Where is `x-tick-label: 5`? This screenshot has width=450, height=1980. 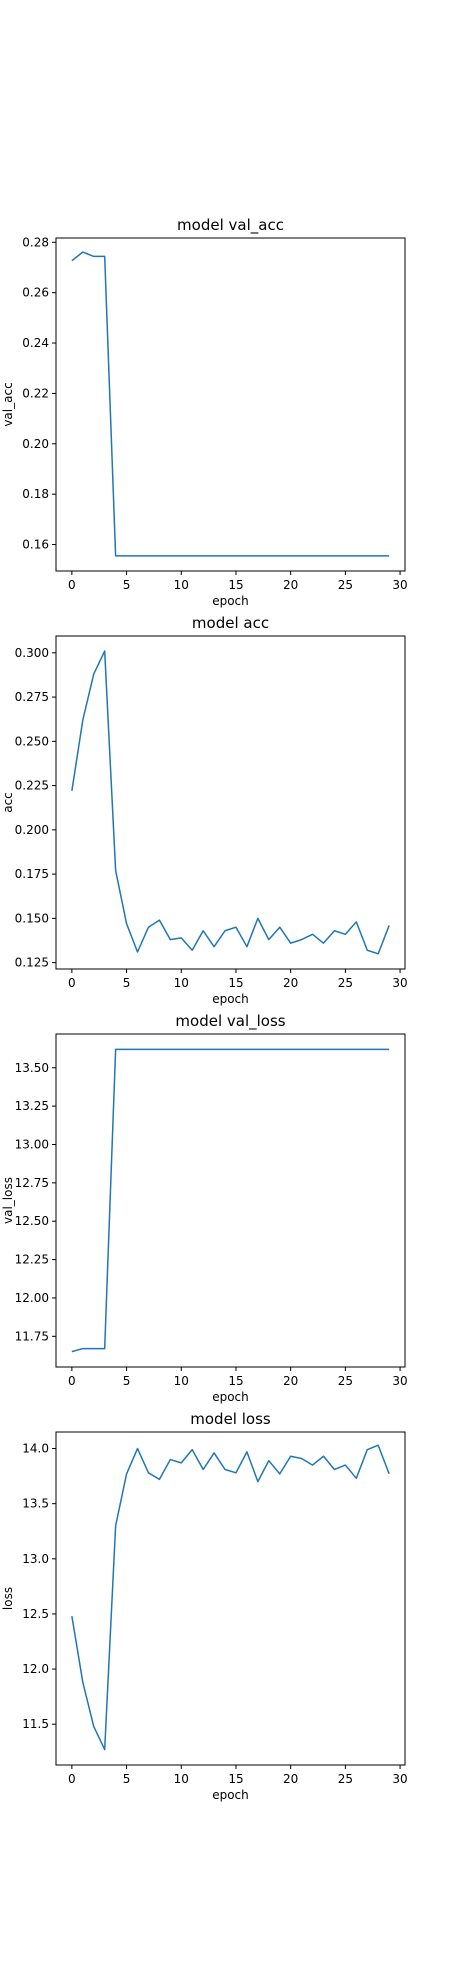 x-tick-label: 5 is located at coordinates (127, 1381).